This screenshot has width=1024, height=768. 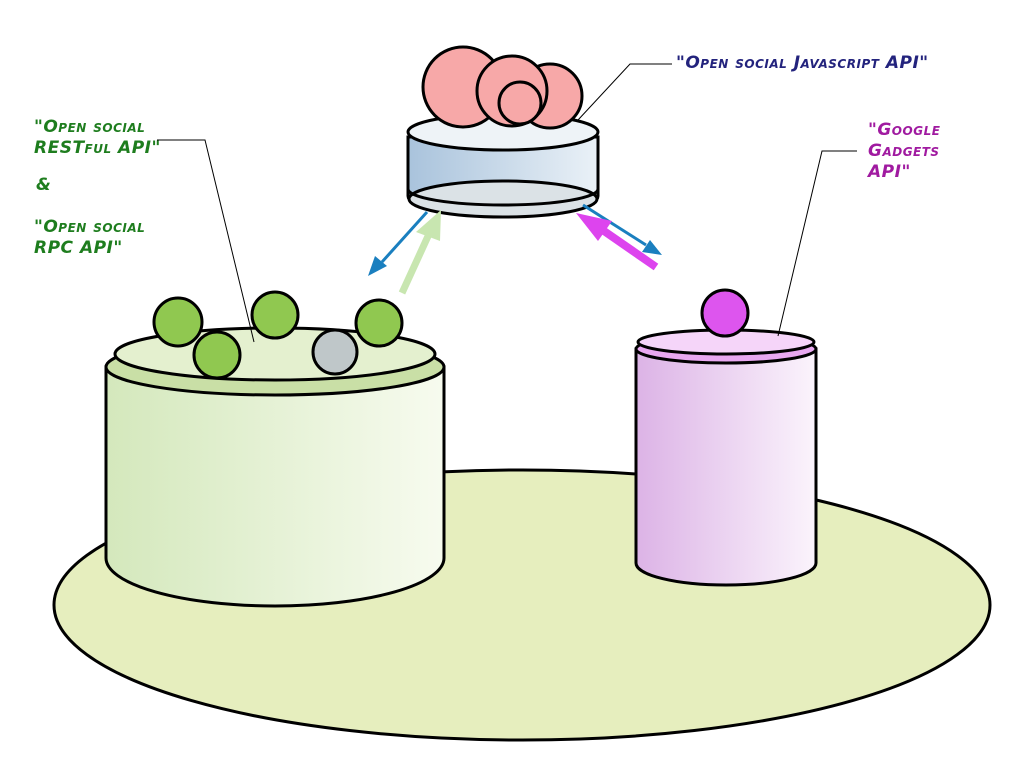 I want to click on gadget-ball-gray, so click(x=335, y=352).